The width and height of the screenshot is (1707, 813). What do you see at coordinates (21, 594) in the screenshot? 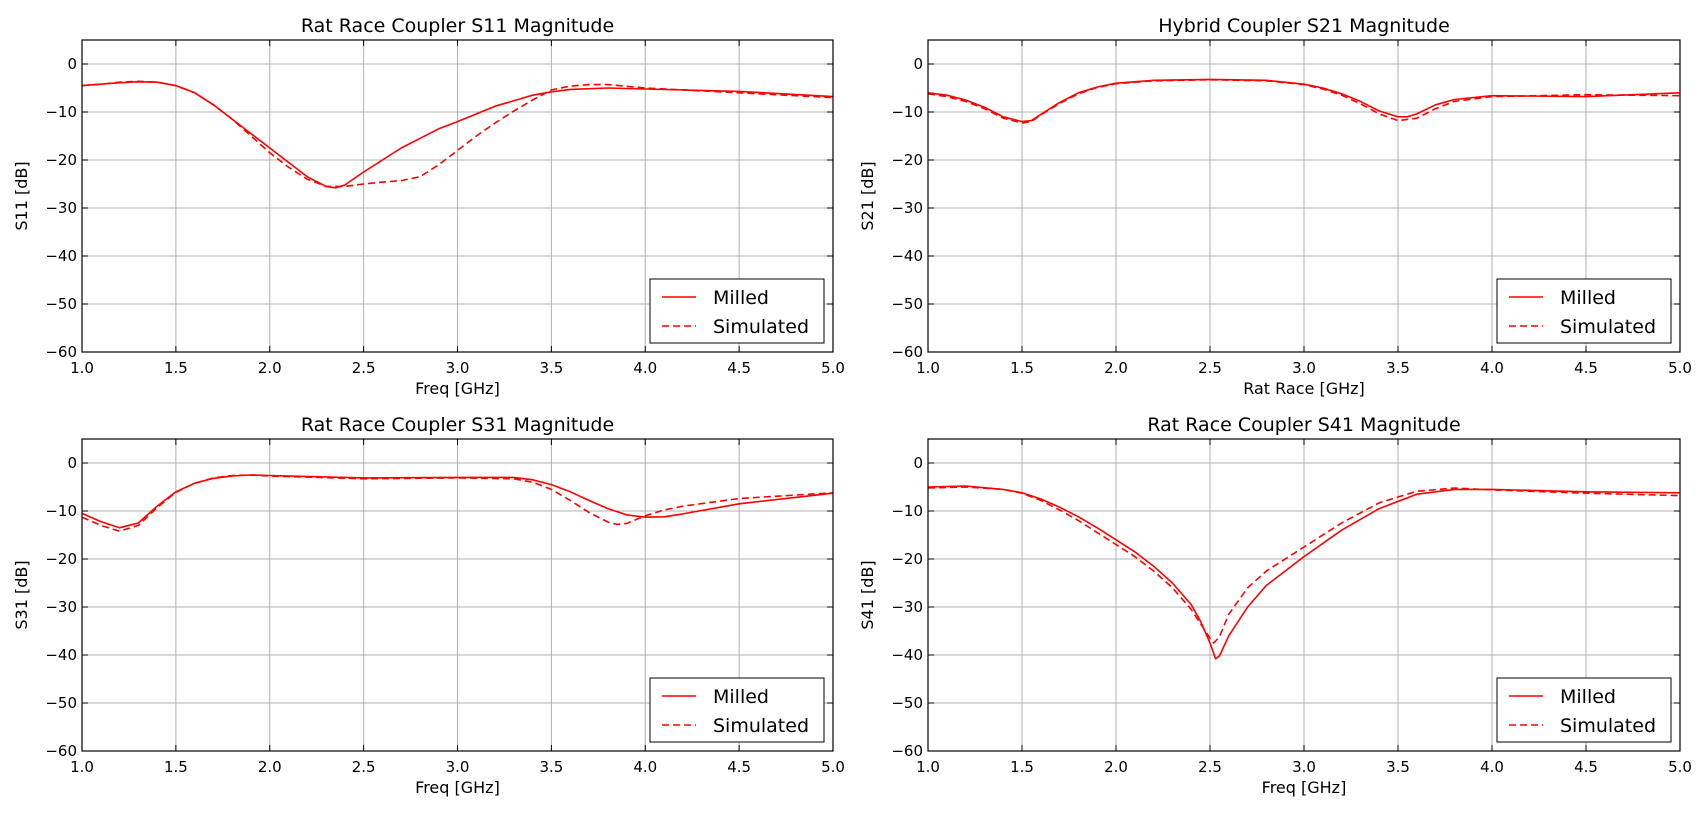
I see `y-axis-label: S31 [dB]` at bounding box center [21, 594].